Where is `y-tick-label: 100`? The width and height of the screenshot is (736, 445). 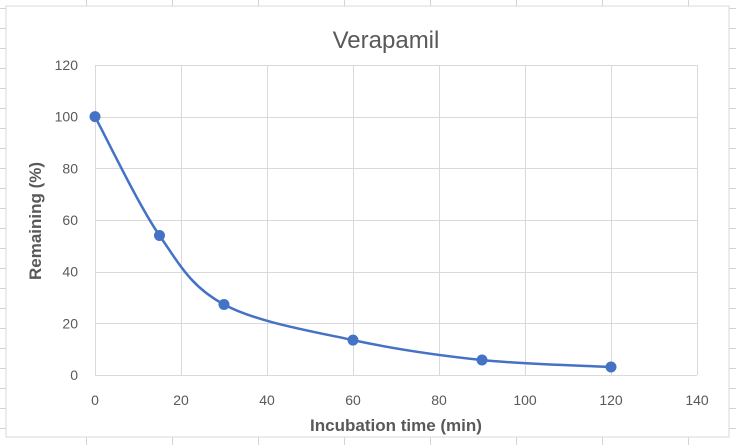 y-tick-label: 100 is located at coordinates (67, 117).